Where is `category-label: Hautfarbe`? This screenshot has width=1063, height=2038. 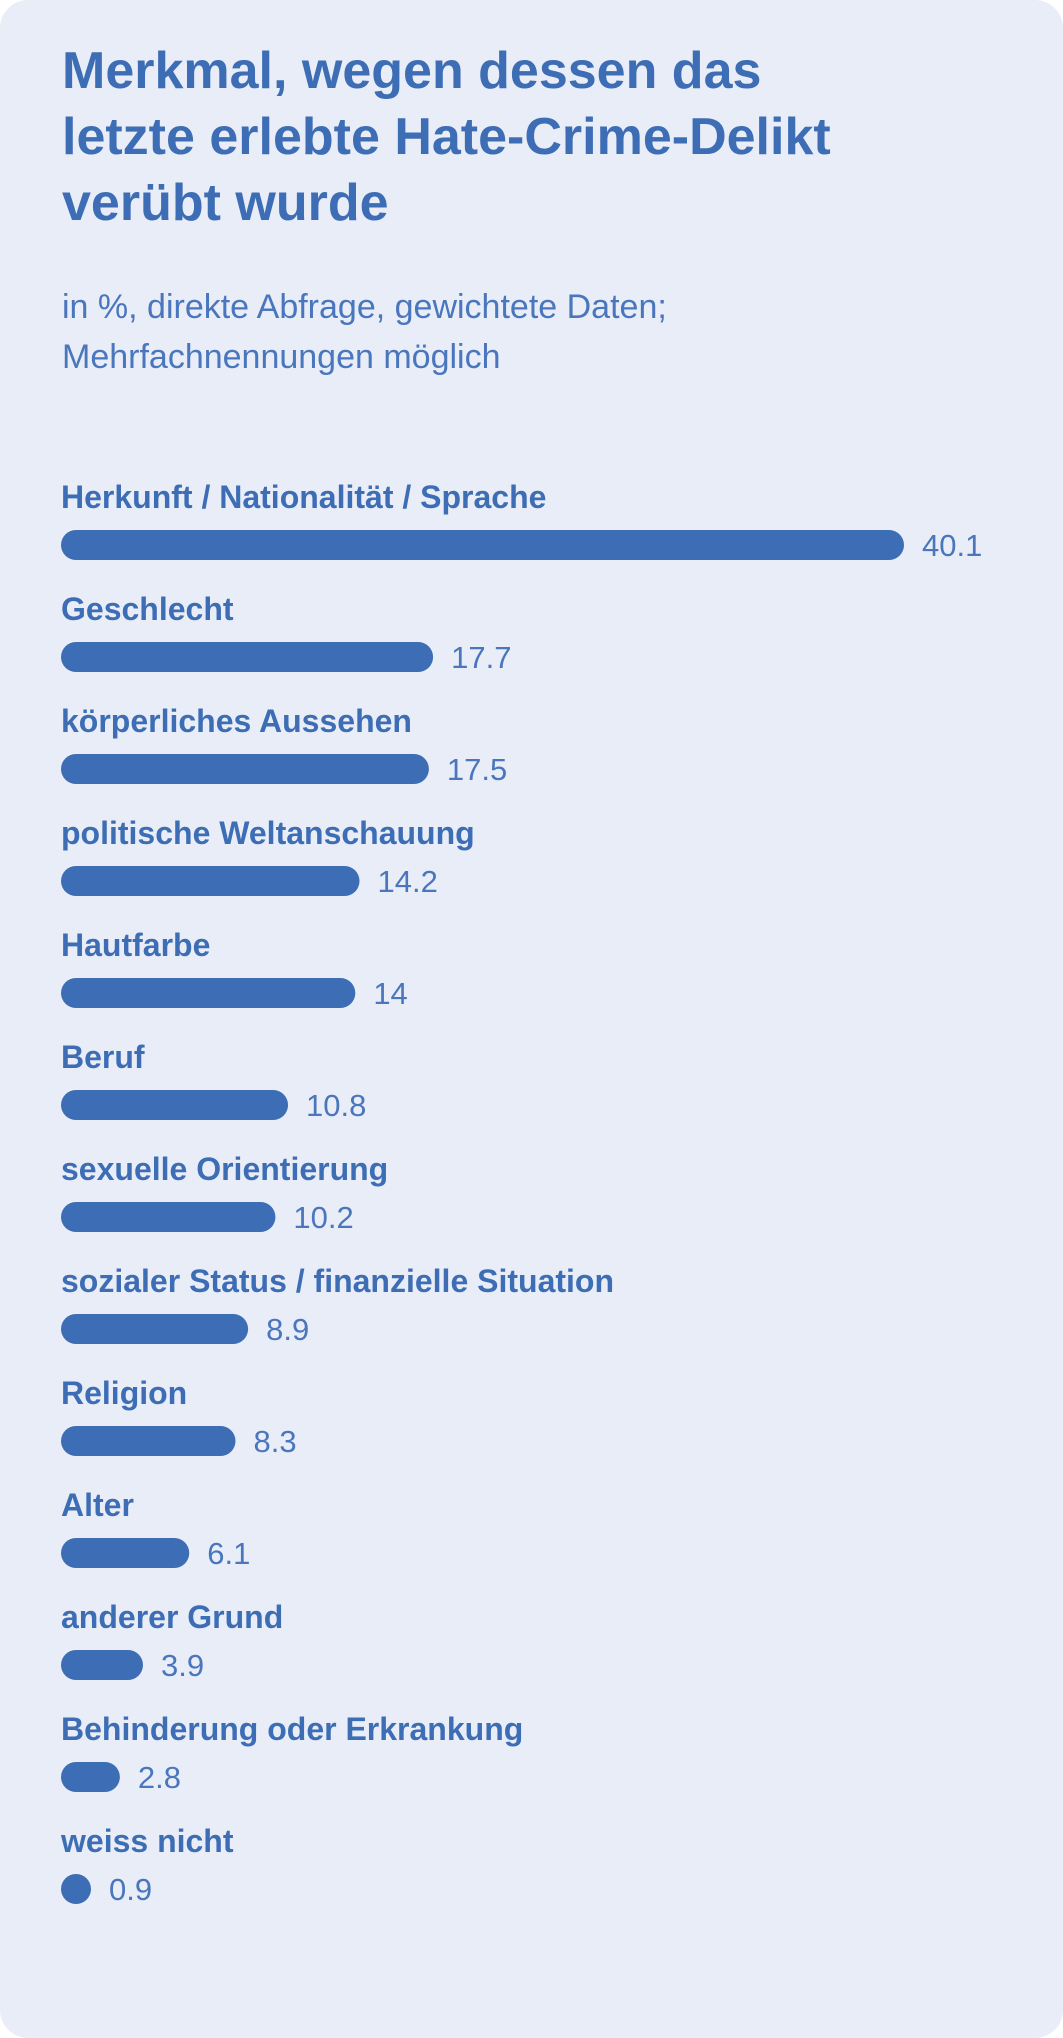
category-label: Hautfarbe is located at coordinates (135, 945).